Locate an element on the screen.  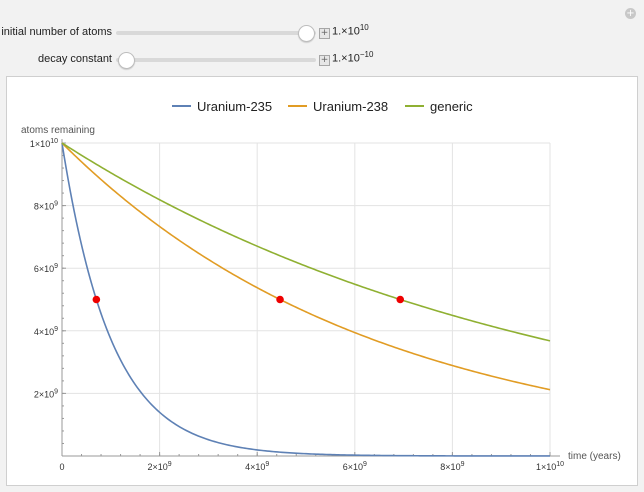
decay-constant-slider-thumb is located at coordinates (126, 60).